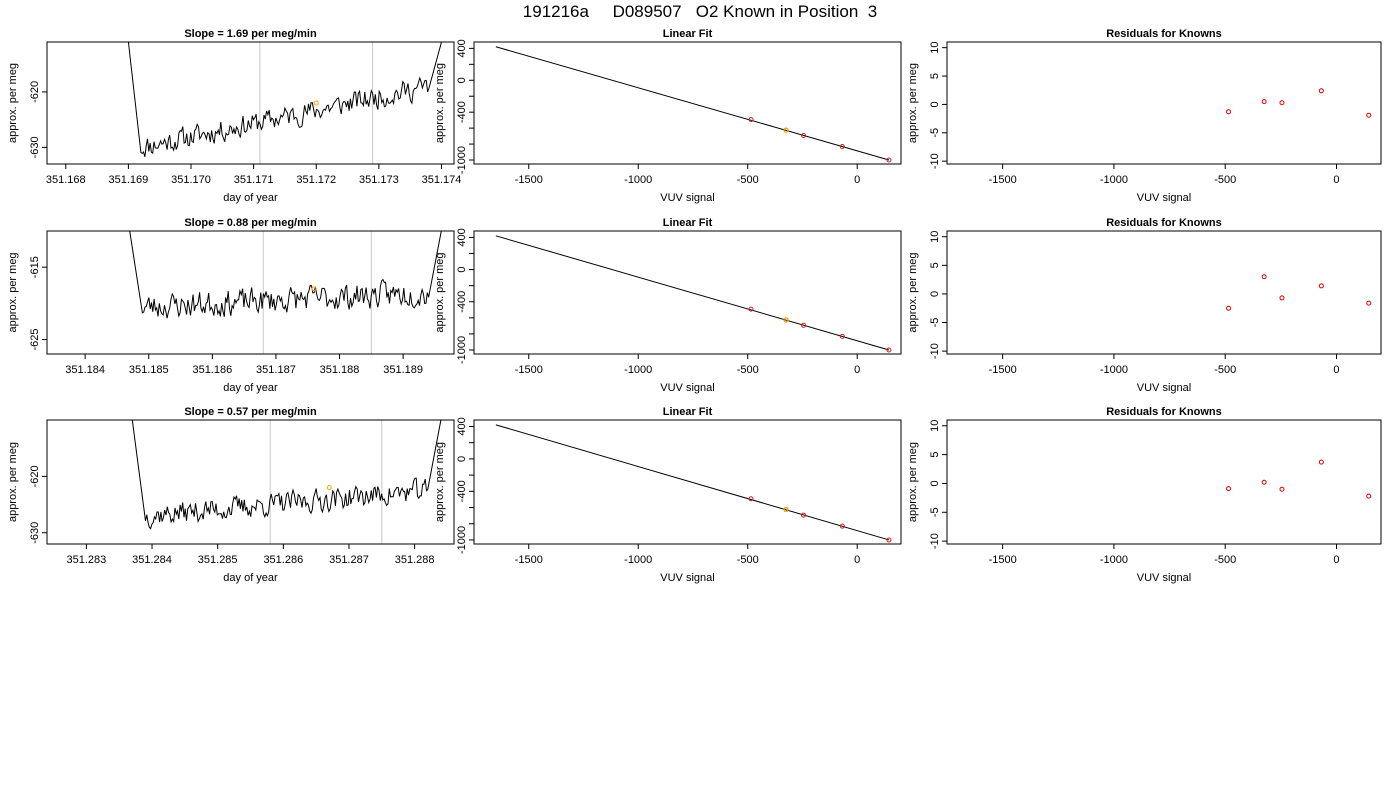  Describe the element at coordinates (87, 560) in the screenshot. I see `x-tick-label: 351.283` at that location.